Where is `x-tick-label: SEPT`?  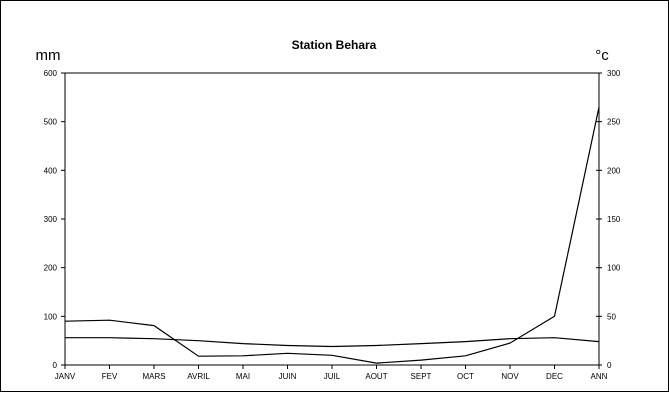
x-tick-label: SEPT is located at coordinates (421, 376).